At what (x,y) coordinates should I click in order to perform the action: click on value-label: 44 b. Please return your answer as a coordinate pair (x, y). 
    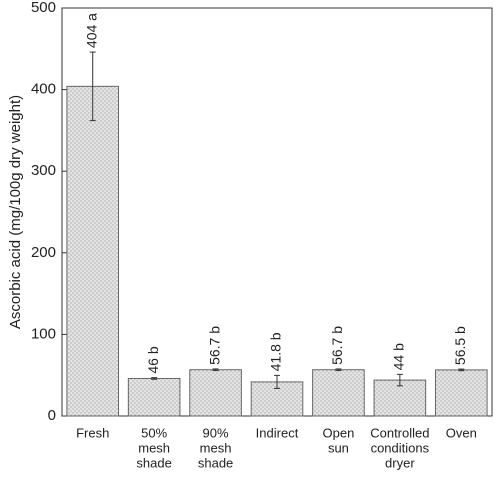
    Looking at the image, I should click on (399, 356).